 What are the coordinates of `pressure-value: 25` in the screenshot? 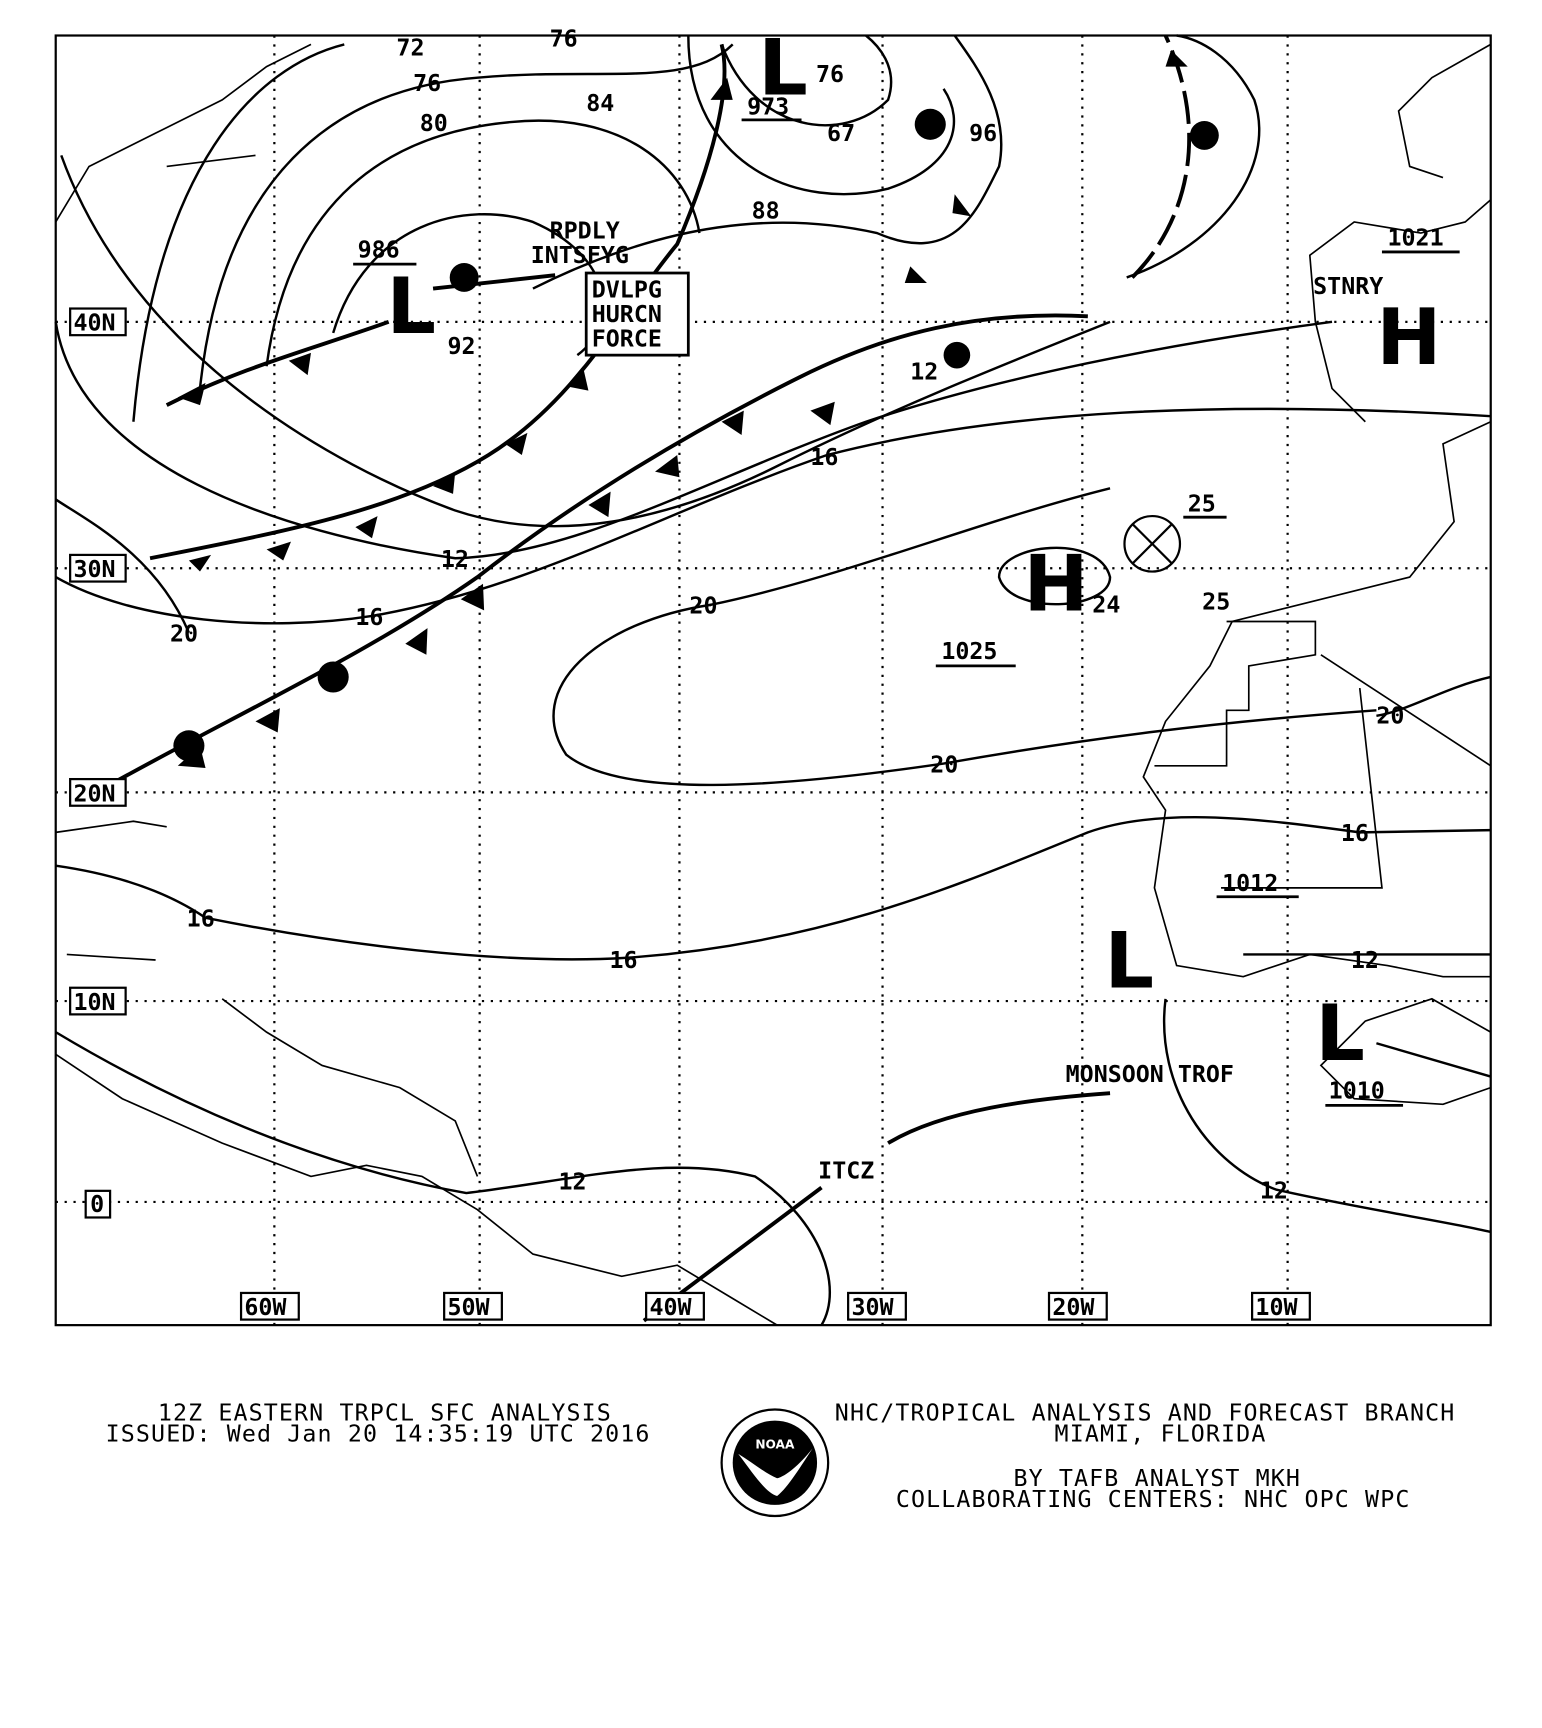 It's located at (1202, 504).